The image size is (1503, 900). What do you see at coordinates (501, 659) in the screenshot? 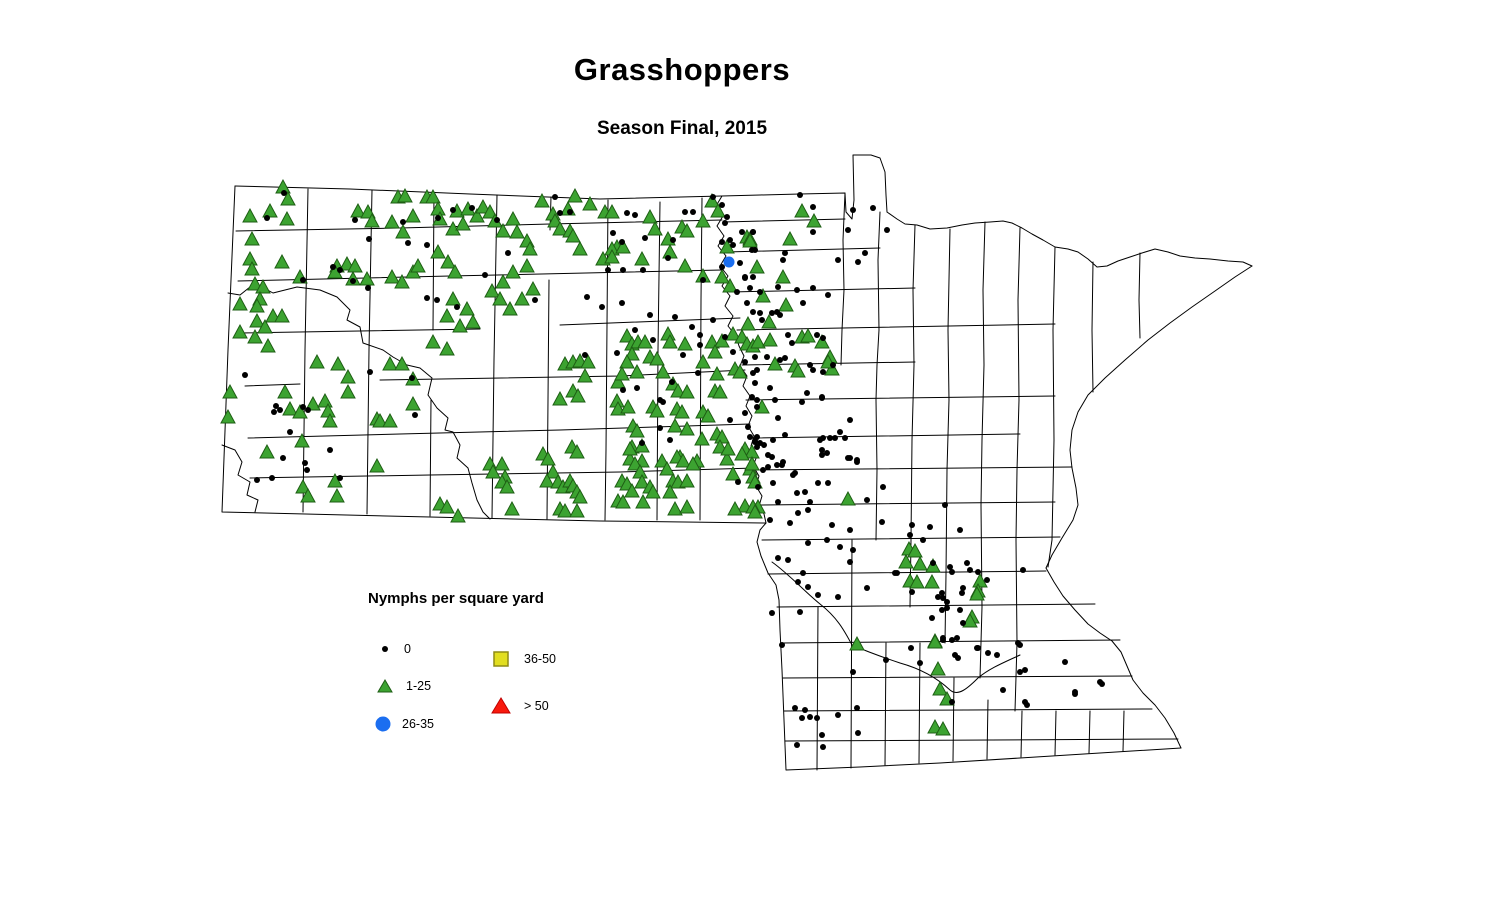
I see `yellow-square-icon` at bounding box center [501, 659].